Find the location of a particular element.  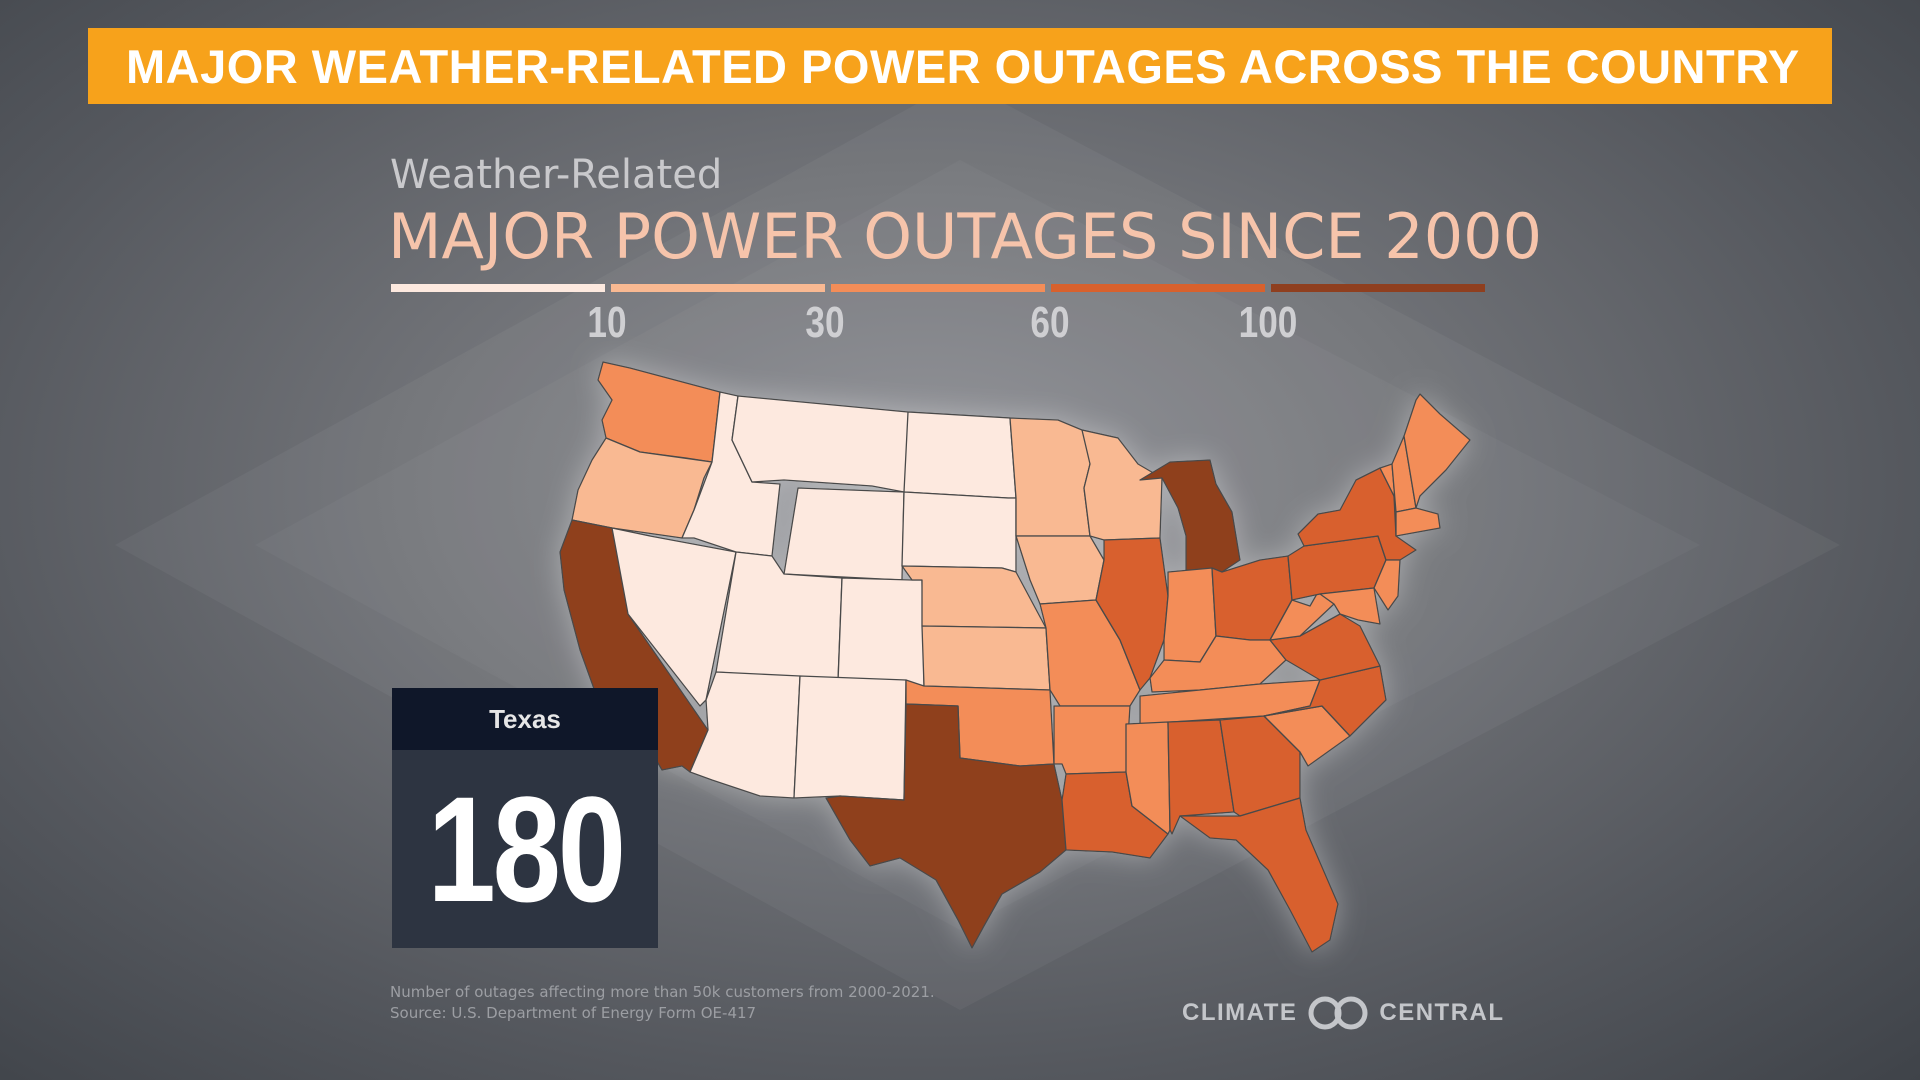

state-illinois is located at coordinates (1132, 614).